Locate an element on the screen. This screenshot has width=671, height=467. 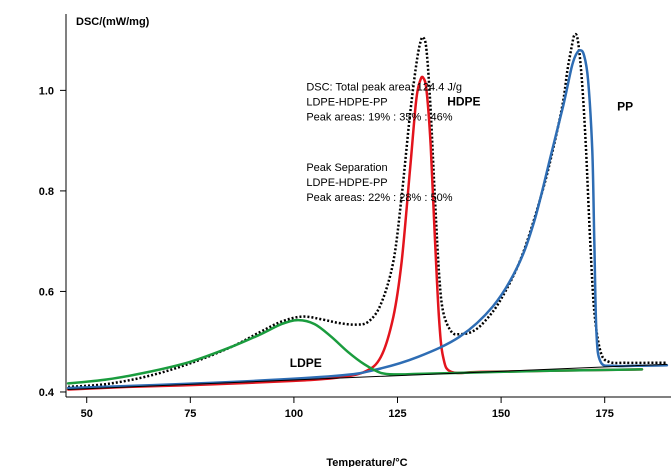
y-axis-title: DSC/(mW/mg) is located at coordinates (113, 22).